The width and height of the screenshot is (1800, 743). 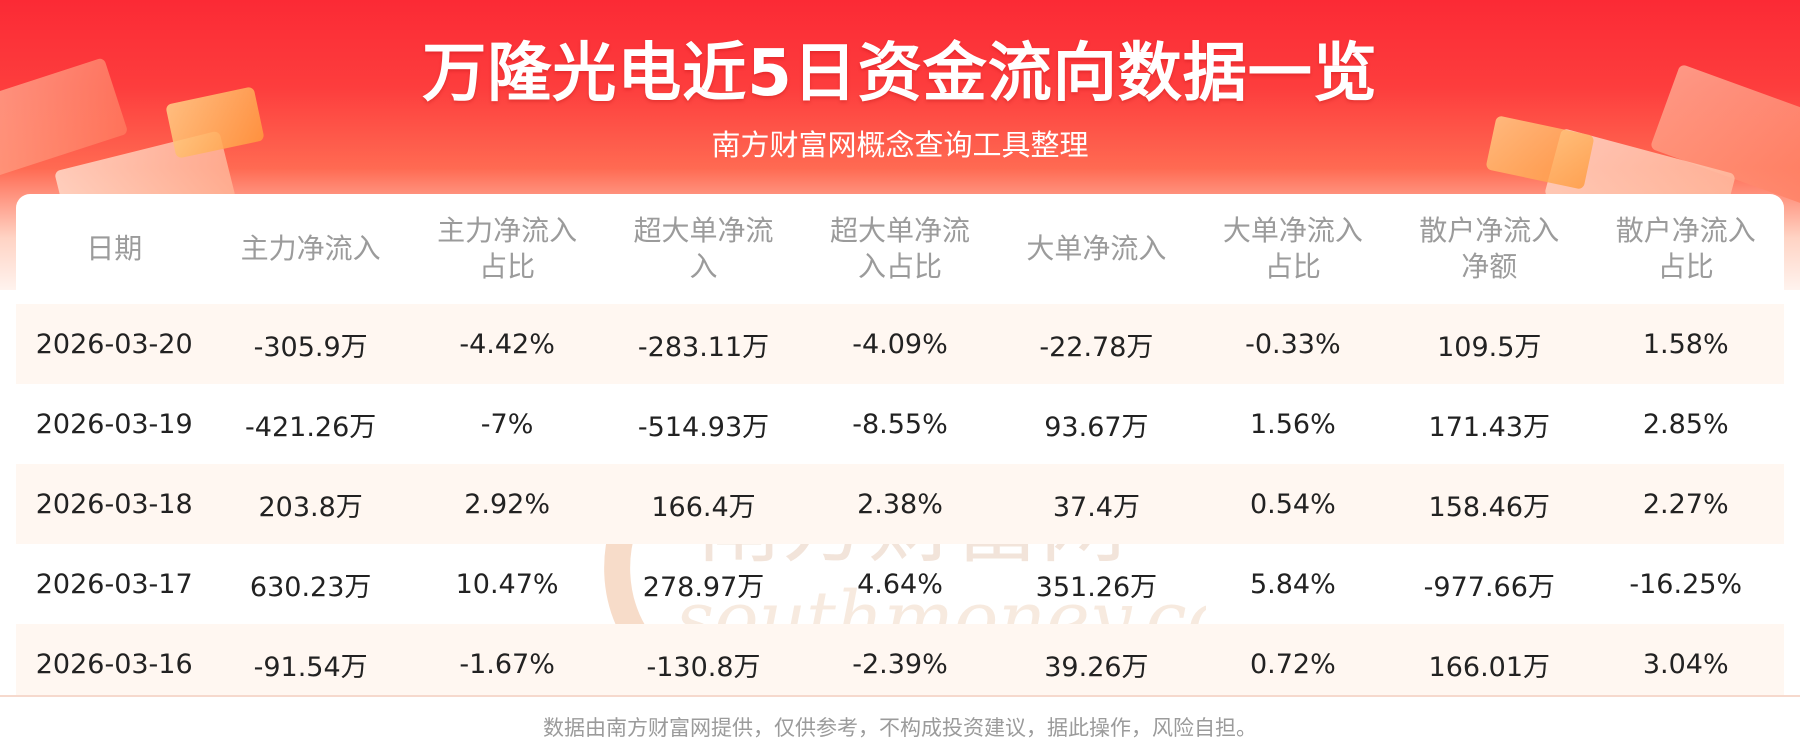 I want to click on column-header: 超大单净流入, so click(x=703, y=249).